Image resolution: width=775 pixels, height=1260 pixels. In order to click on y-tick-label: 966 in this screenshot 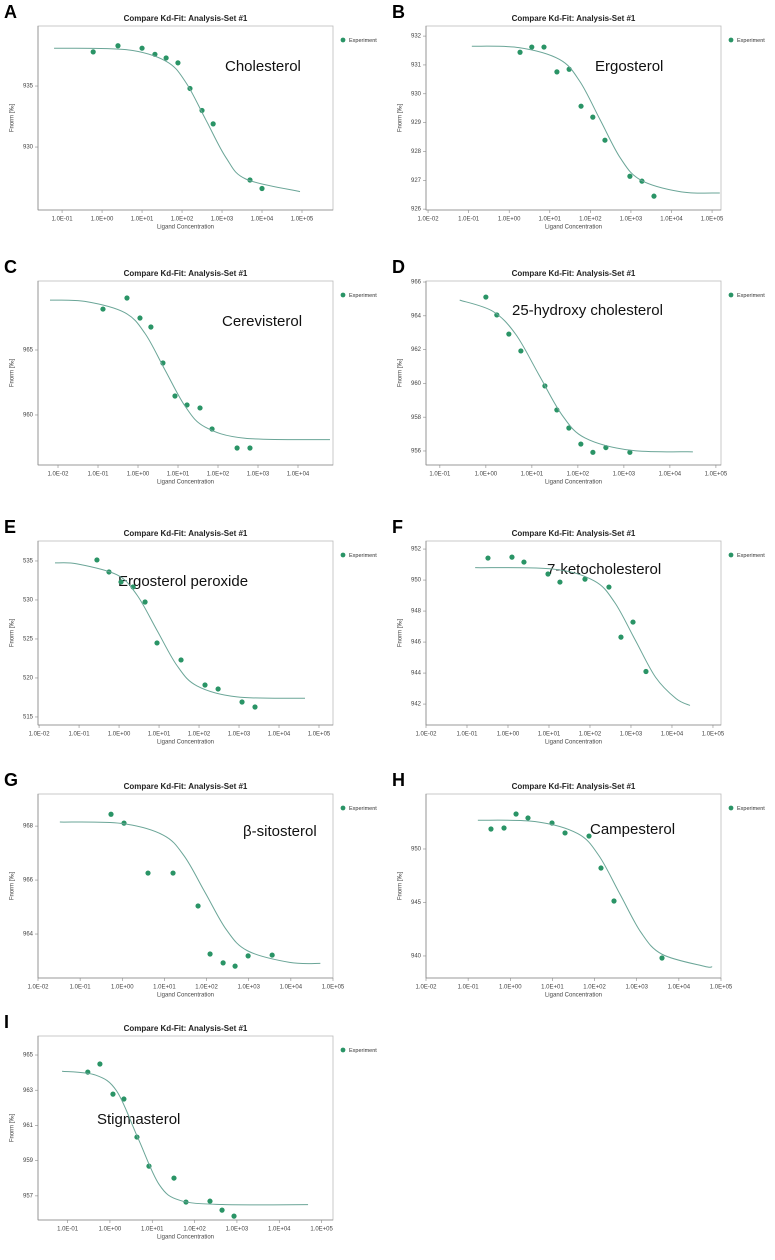, I will do `click(28, 881)`.